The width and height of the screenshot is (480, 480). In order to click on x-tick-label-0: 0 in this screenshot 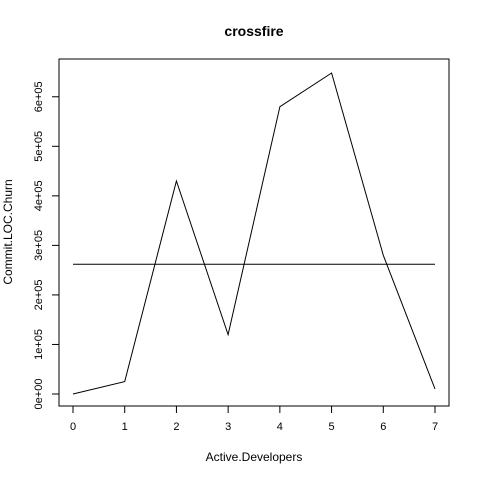, I will do `click(73, 427)`.